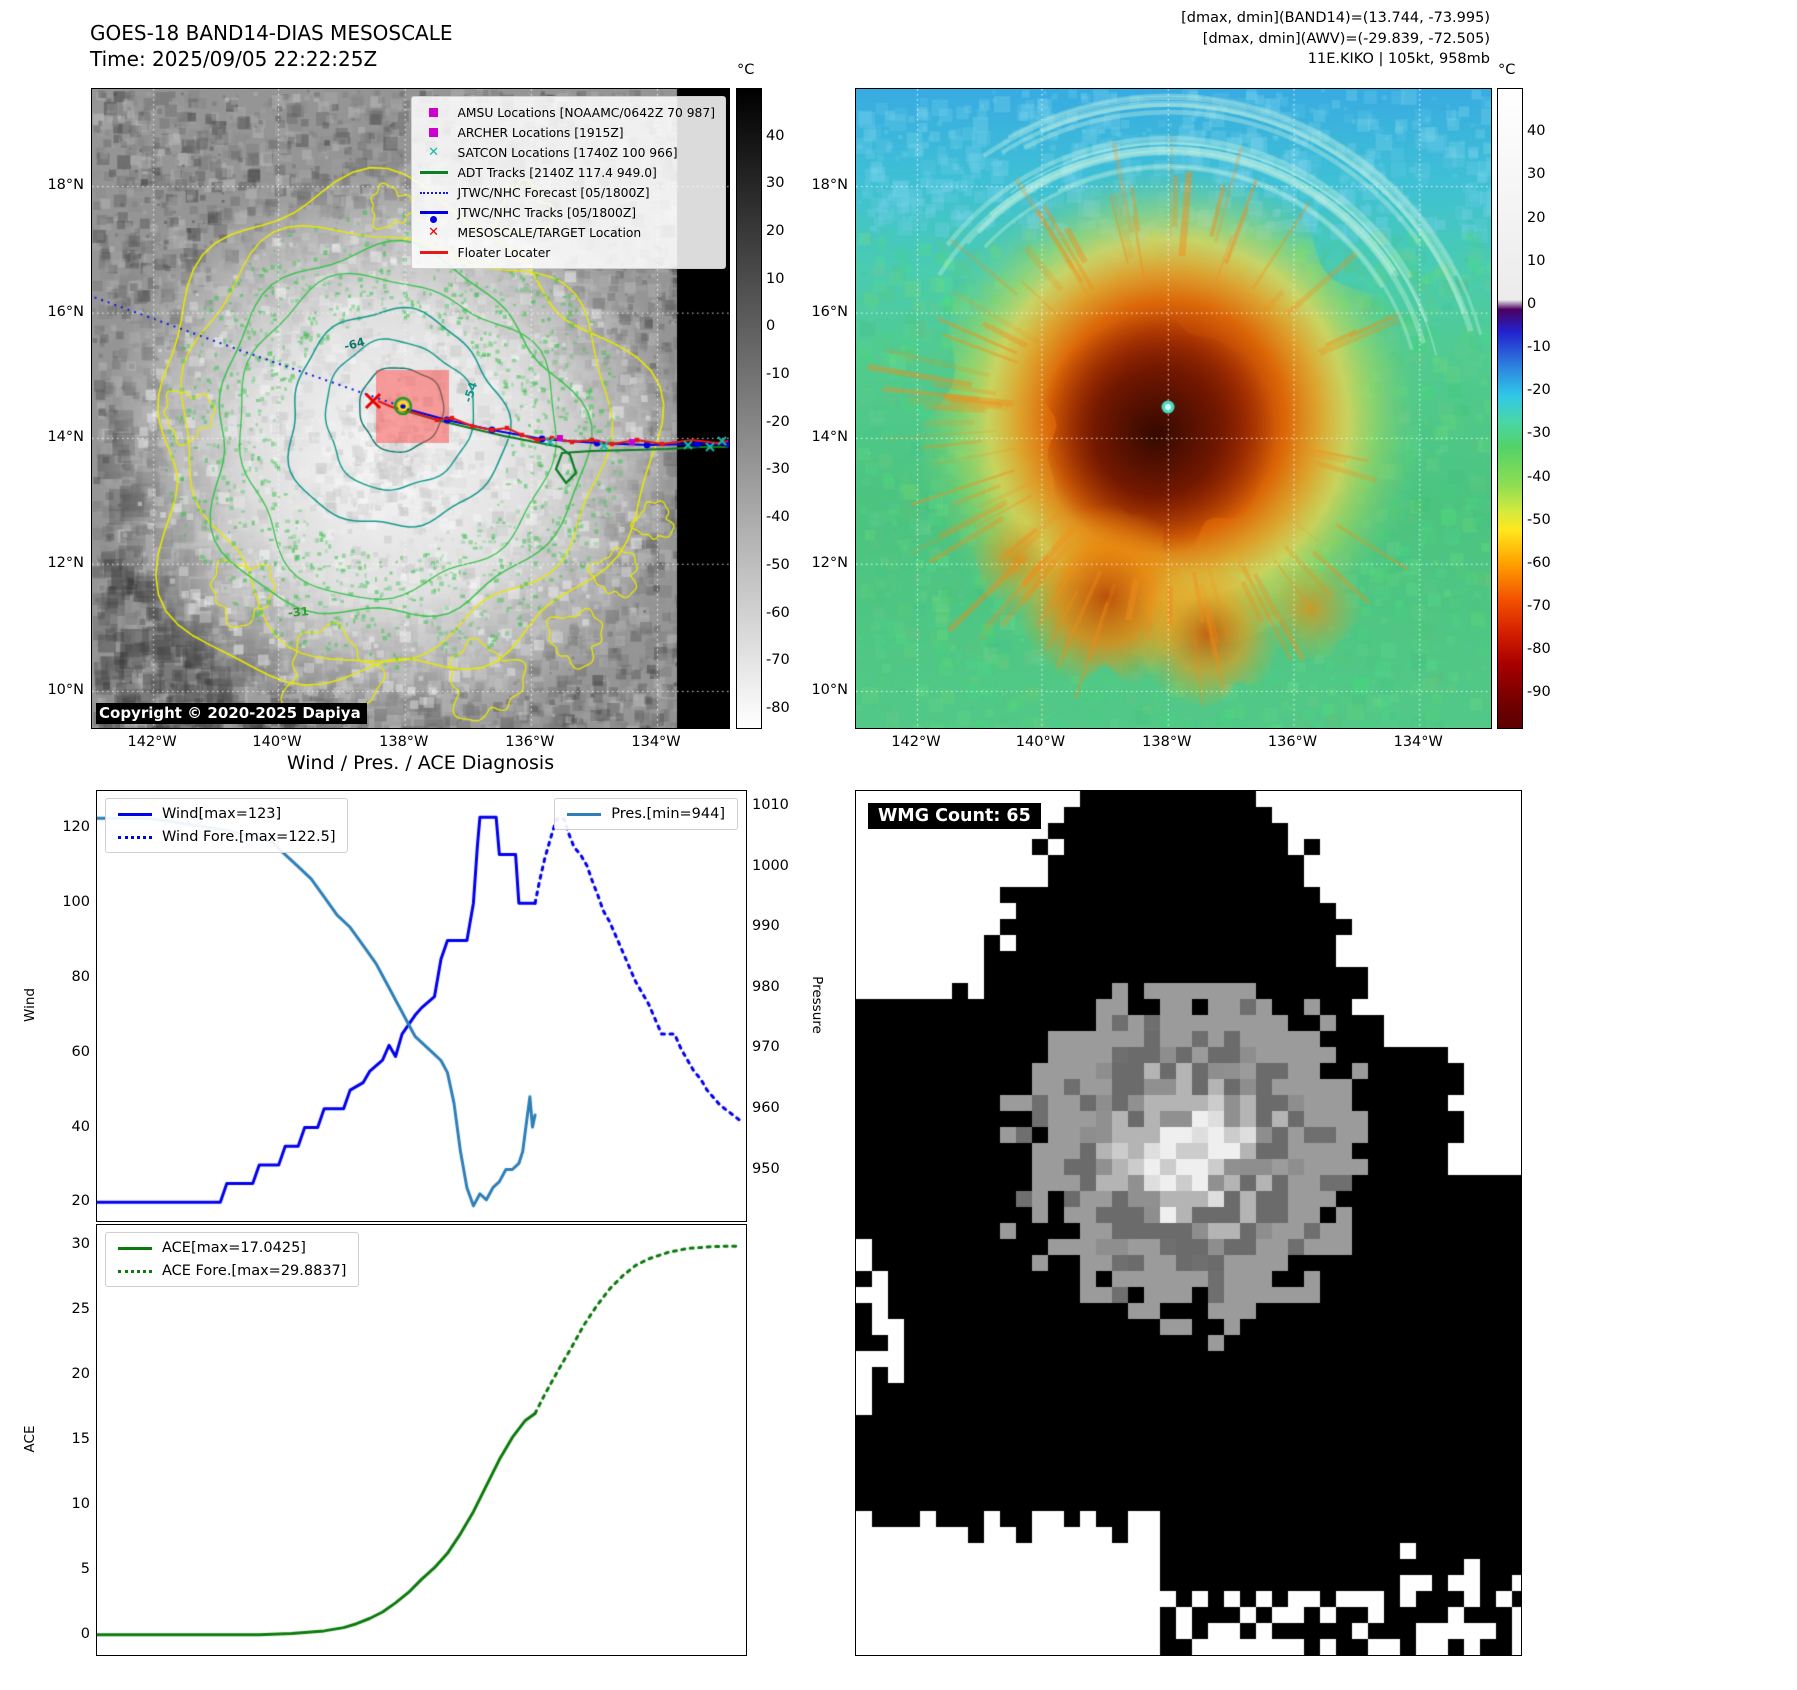 This screenshot has height=1690, width=1797. What do you see at coordinates (829, 185) in the screenshot?
I see `lat-tick-label: 18°N` at bounding box center [829, 185].